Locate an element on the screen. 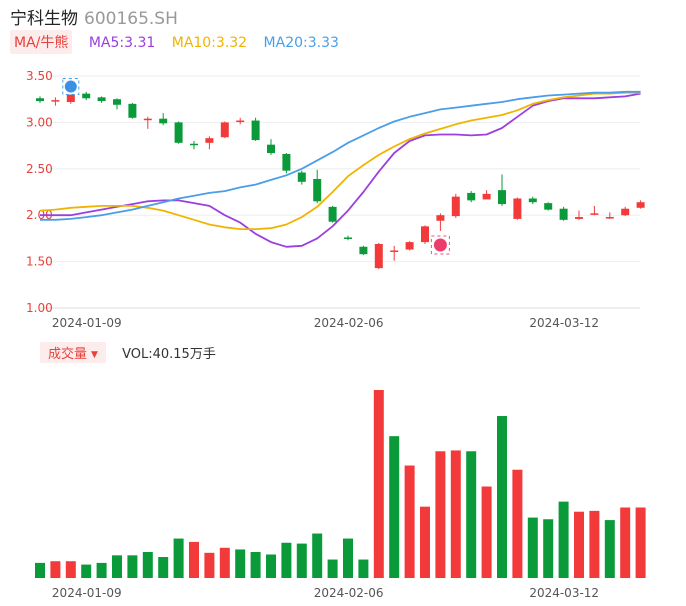  y-tick-label: 2.00 is located at coordinates (39, 215).